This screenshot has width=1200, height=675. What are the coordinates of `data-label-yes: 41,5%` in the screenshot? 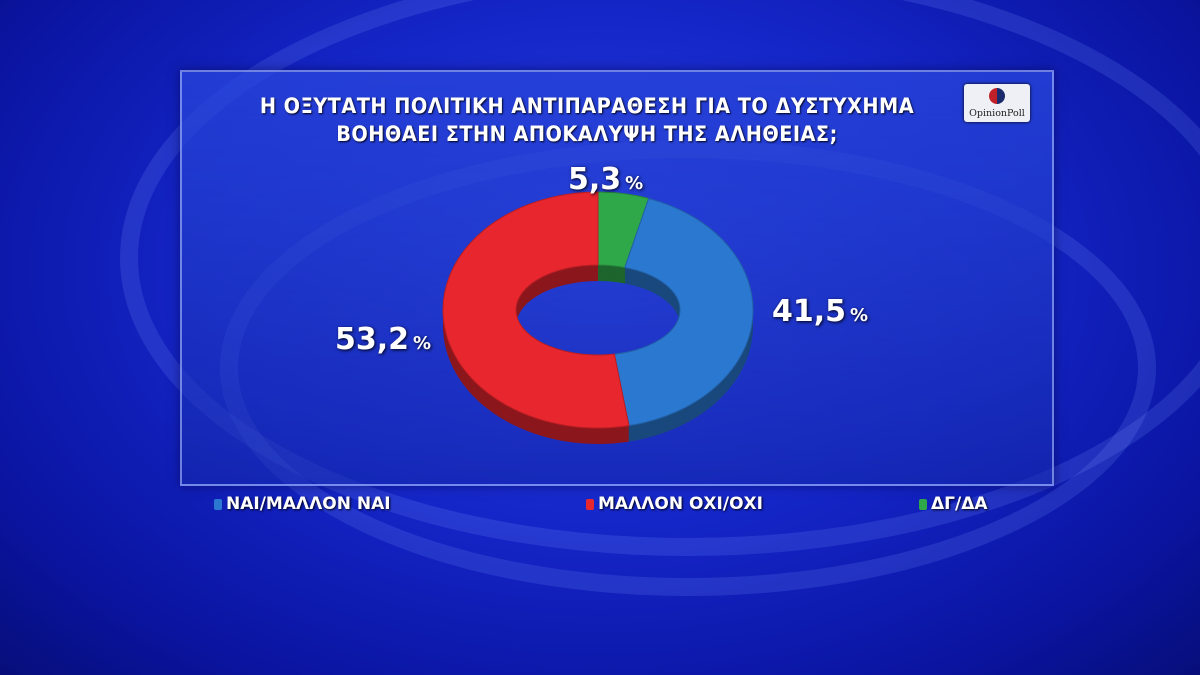 It's located at (820, 311).